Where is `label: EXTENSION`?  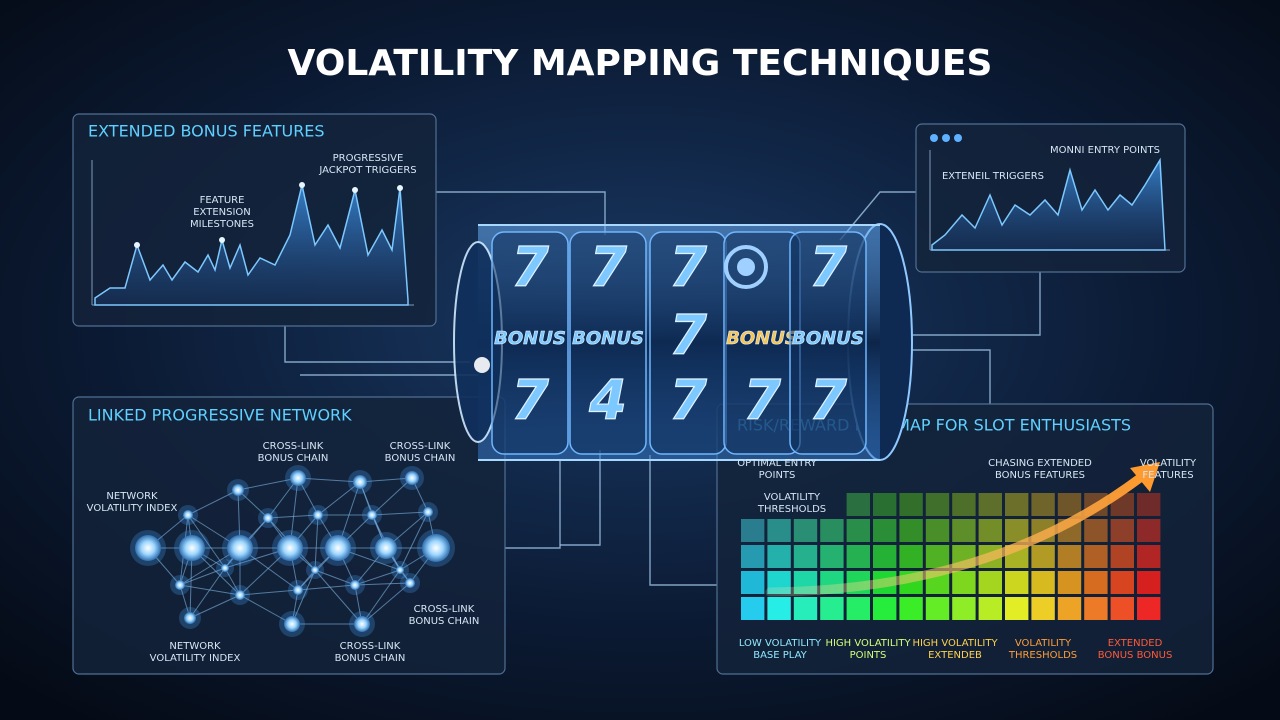
label: EXTENSION is located at coordinates (222, 212).